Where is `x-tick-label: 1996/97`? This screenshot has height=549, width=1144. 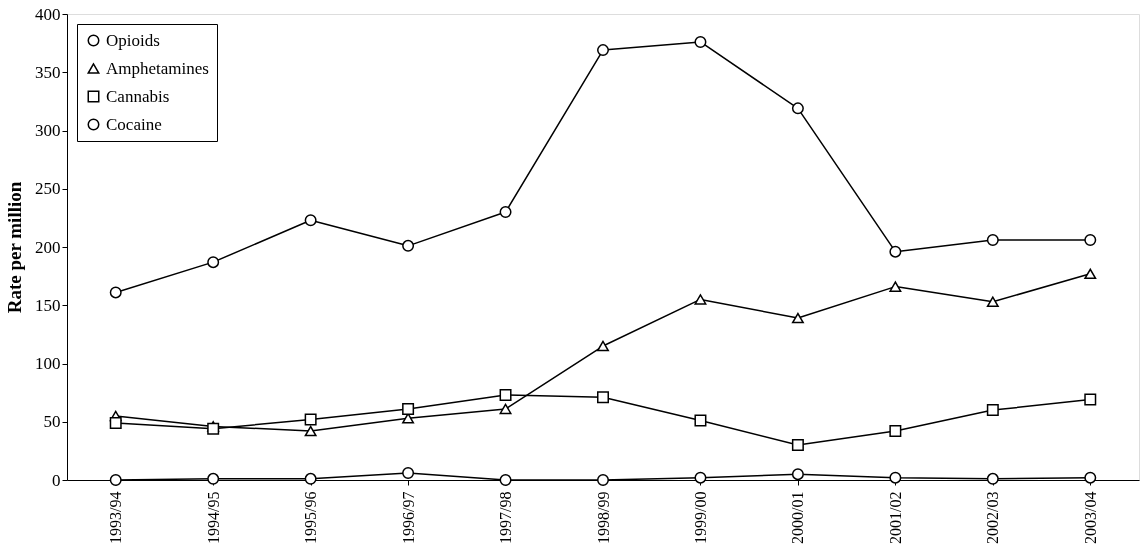
x-tick-label: 1996/97 is located at coordinates (408, 517).